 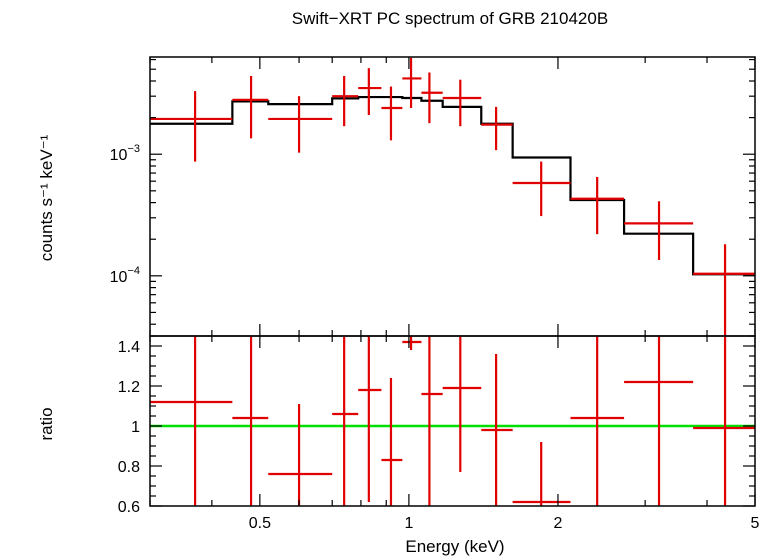 I want to click on bottom-panel-ylabel: ratio, so click(x=46, y=423).